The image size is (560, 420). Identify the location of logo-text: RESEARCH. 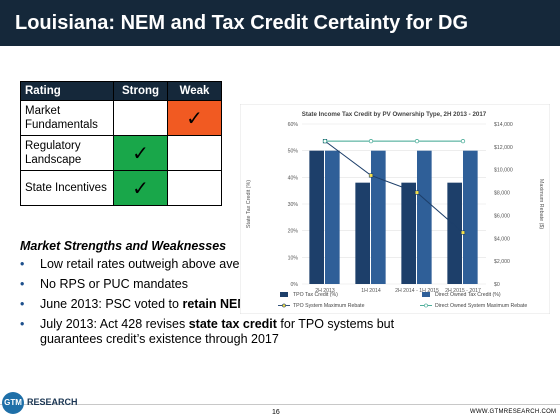
(52, 402).